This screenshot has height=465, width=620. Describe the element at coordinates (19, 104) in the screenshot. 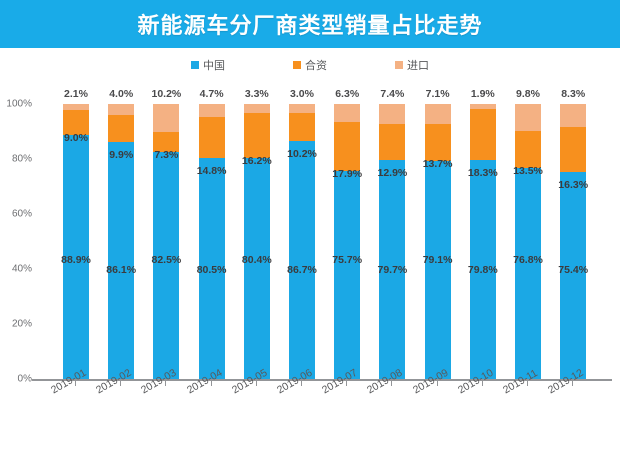

I see `y-axis-tick-label: 100%` at that location.